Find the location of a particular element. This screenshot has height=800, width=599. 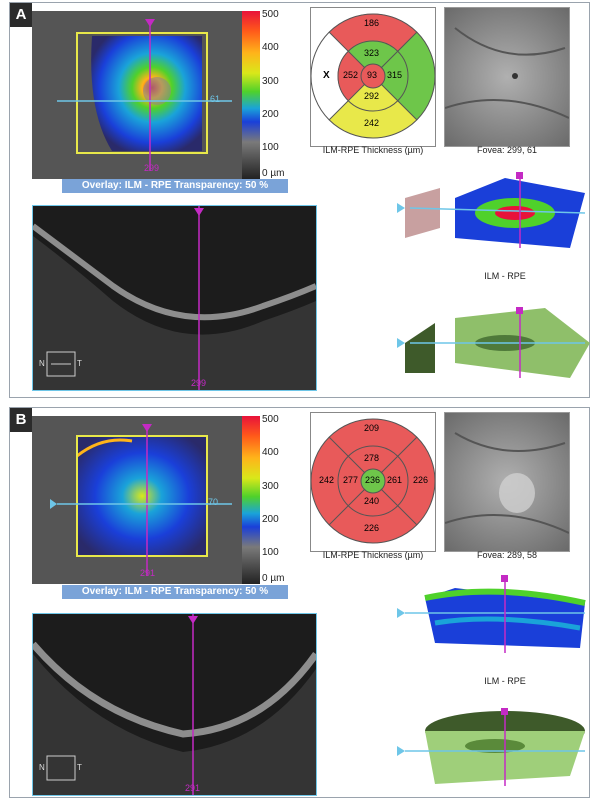

inner-inferior-value: 292 is located at coordinates (372, 96).